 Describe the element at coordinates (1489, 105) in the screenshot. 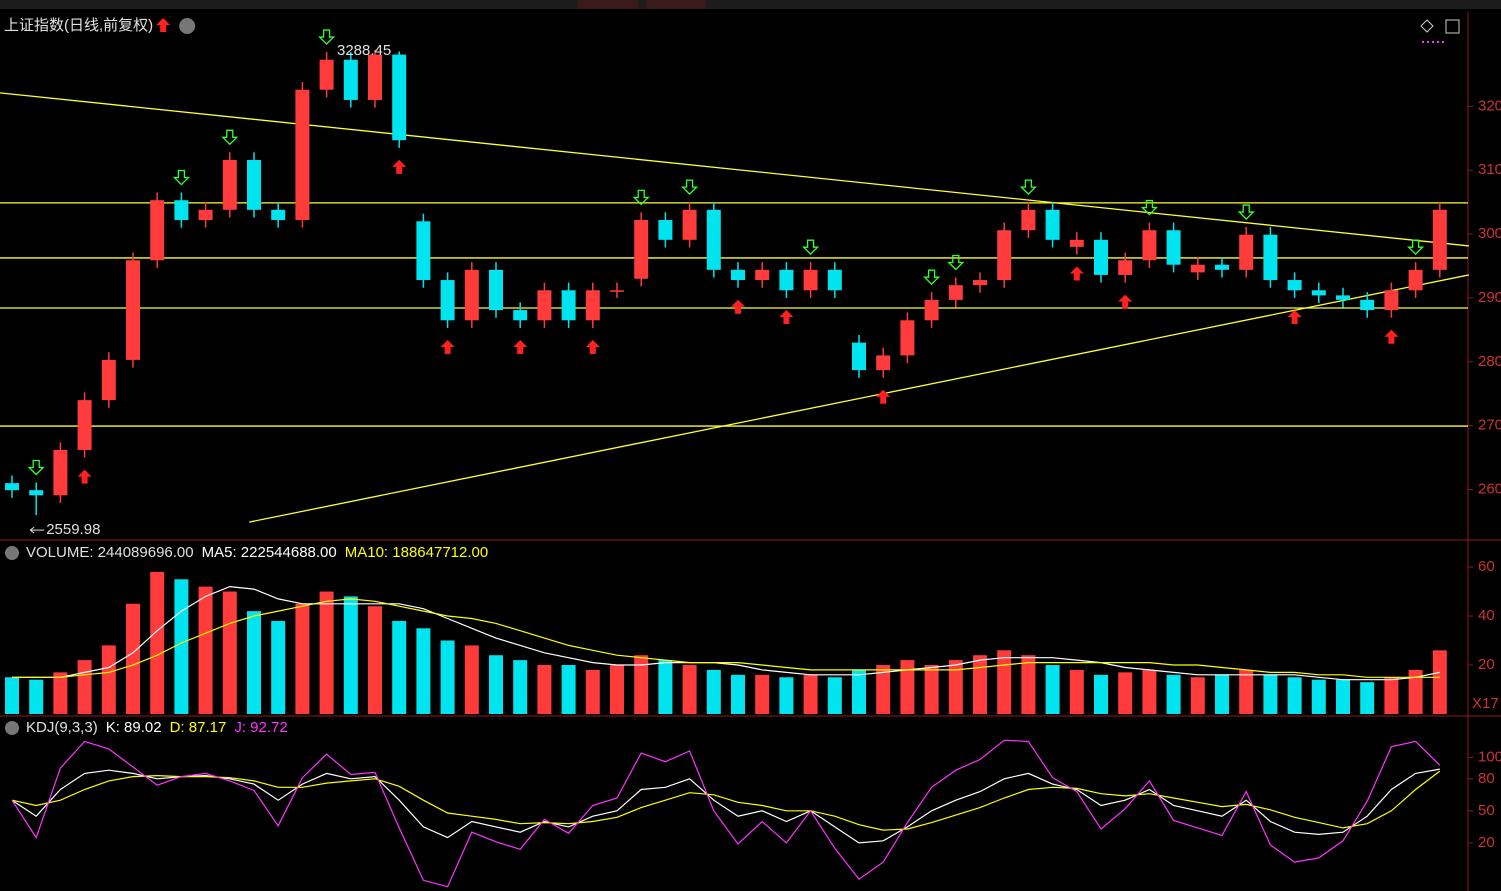

I see `y-tick-label: 3200` at that location.